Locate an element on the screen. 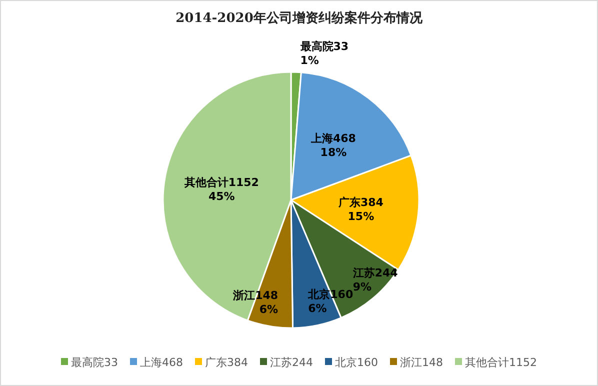 The image size is (598, 386). legend-label: 最高院33 is located at coordinates (94, 362).